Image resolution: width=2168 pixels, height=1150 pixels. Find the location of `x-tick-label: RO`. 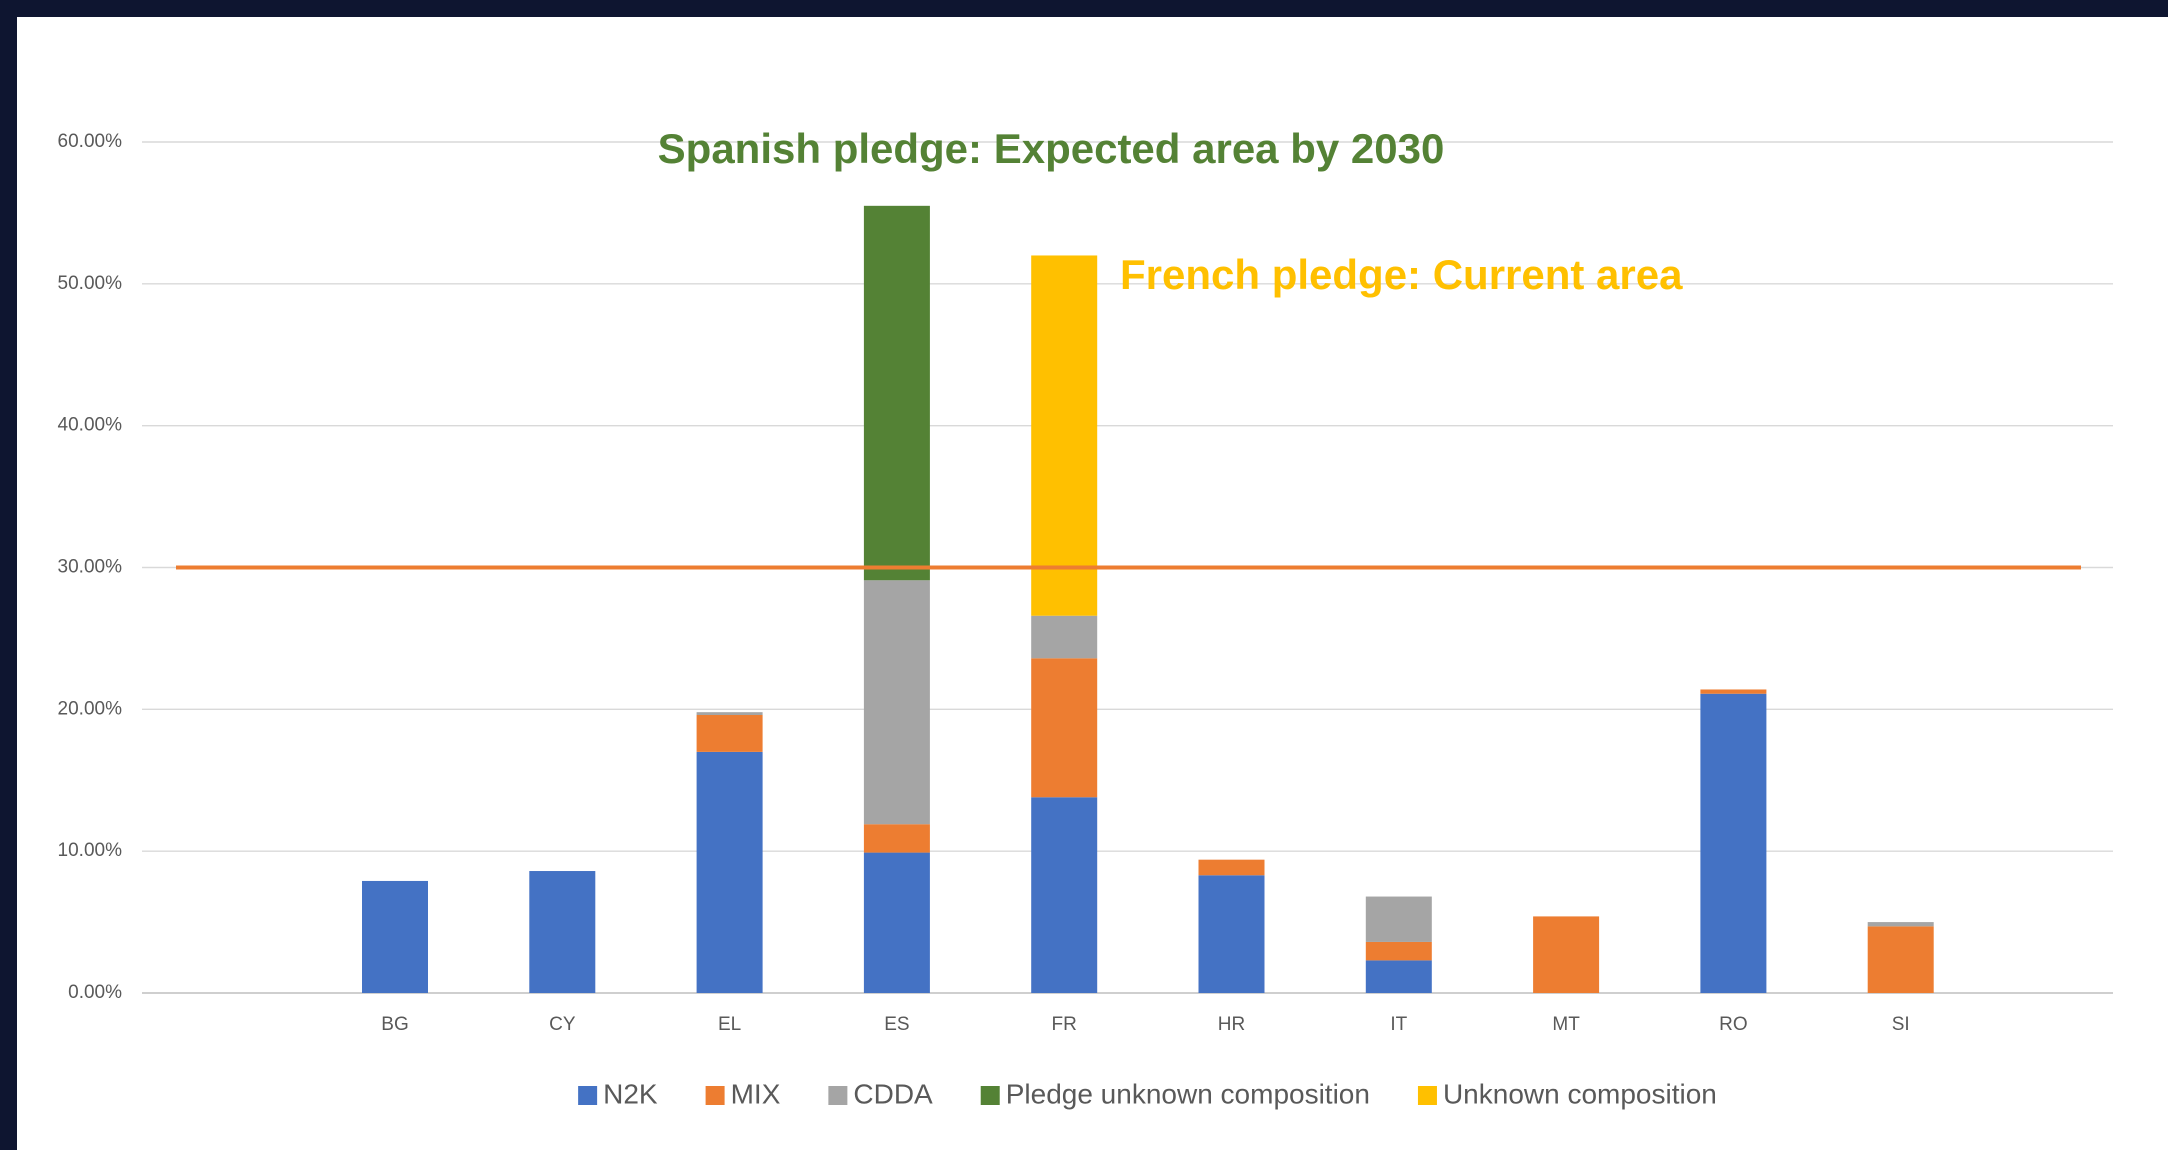

x-tick-label: RO is located at coordinates (1733, 1024).